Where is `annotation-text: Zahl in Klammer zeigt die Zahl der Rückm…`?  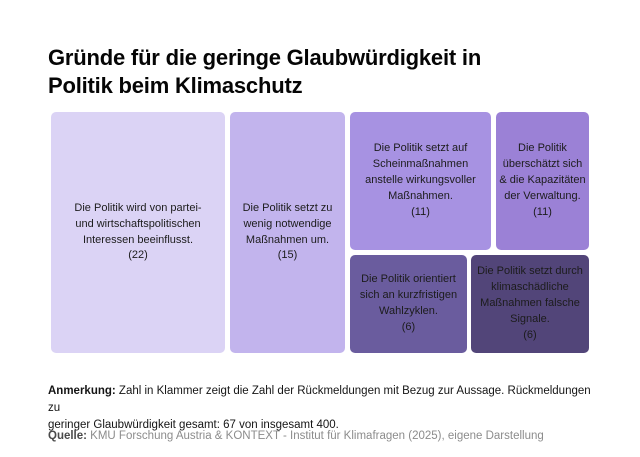 annotation-text: Zahl in Klammer zeigt die Zahl der Rückm… is located at coordinates (319, 408).